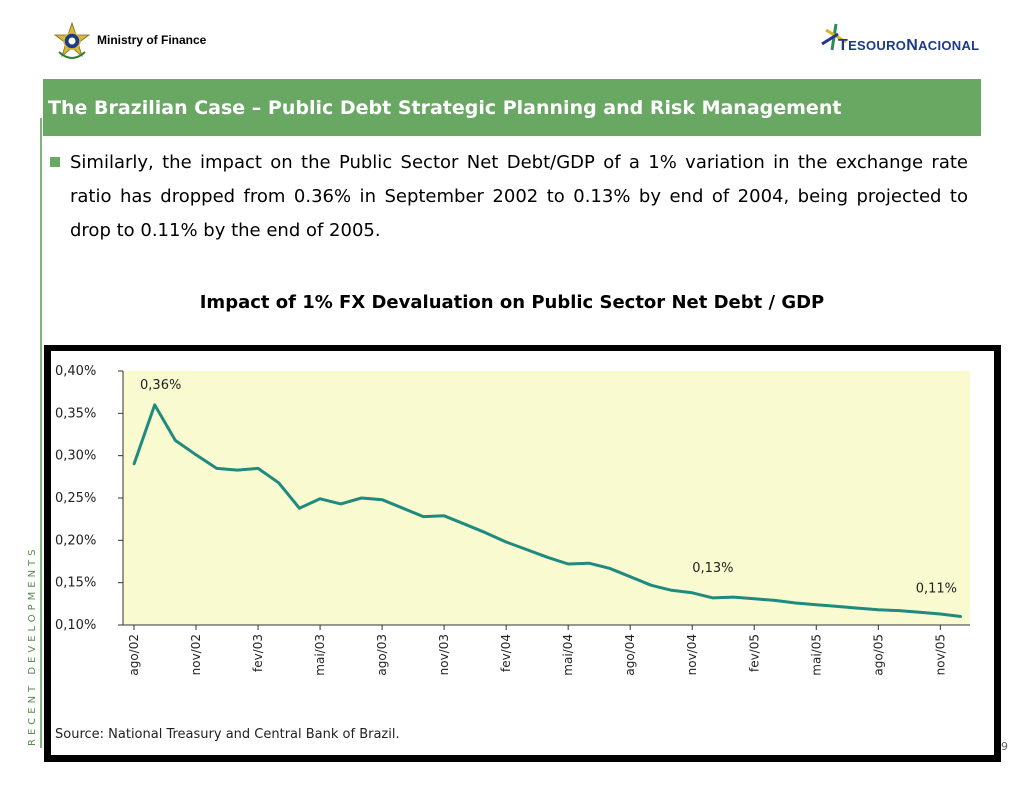  Describe the element at coordinates (75, 625) in the screenshot. I see `y-tick-label: 0,10%` at that location.